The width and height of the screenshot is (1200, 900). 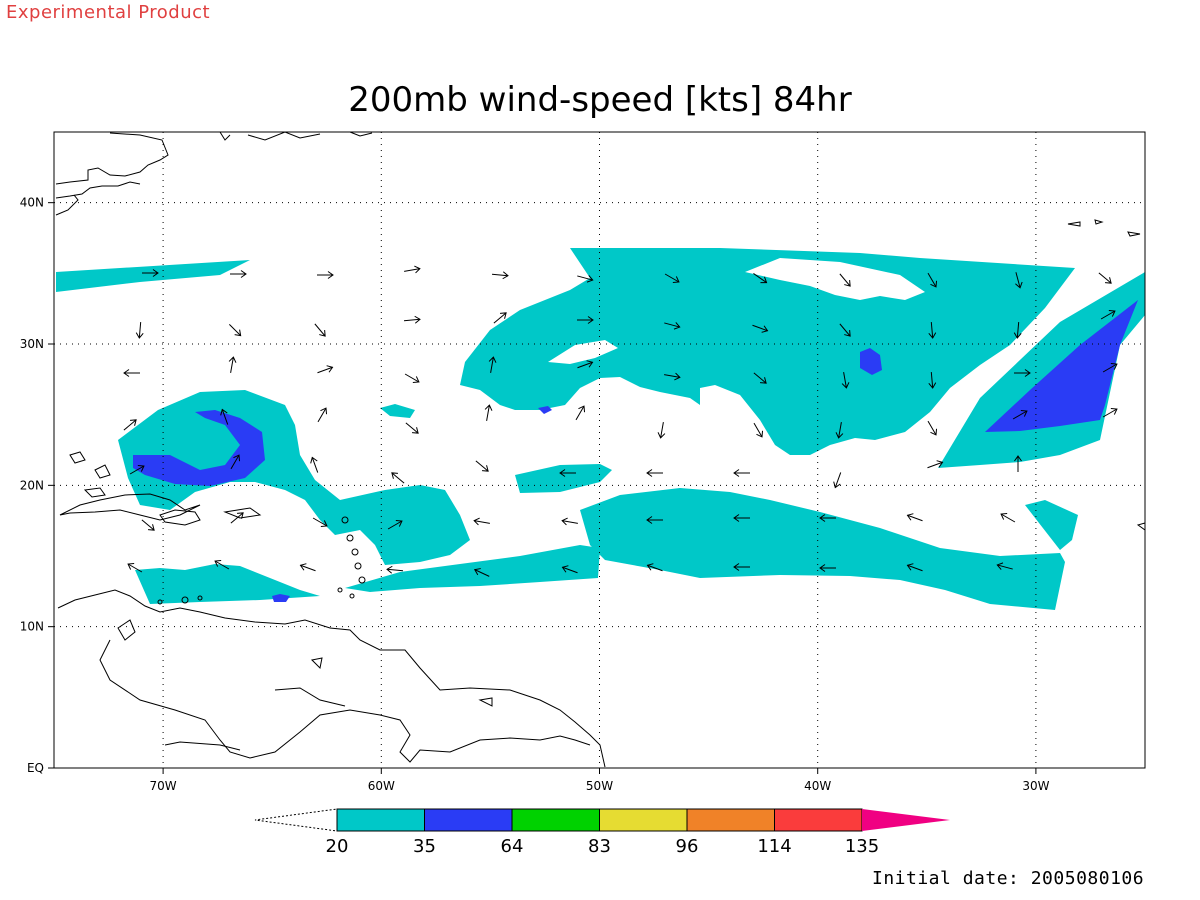 I want to click on y-tick-label: EQ, so click(x=35, y=768).